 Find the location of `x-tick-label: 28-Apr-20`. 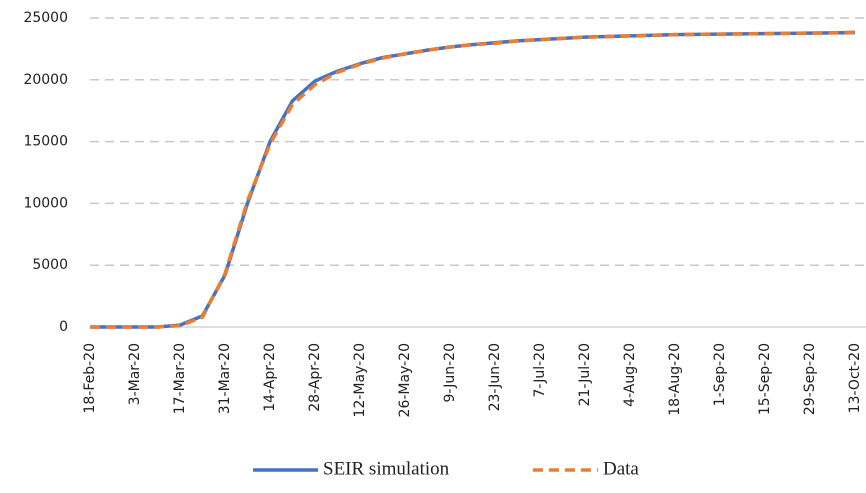

x-tick-label: 28-Apr-20 is located at coordinates (315, 377).